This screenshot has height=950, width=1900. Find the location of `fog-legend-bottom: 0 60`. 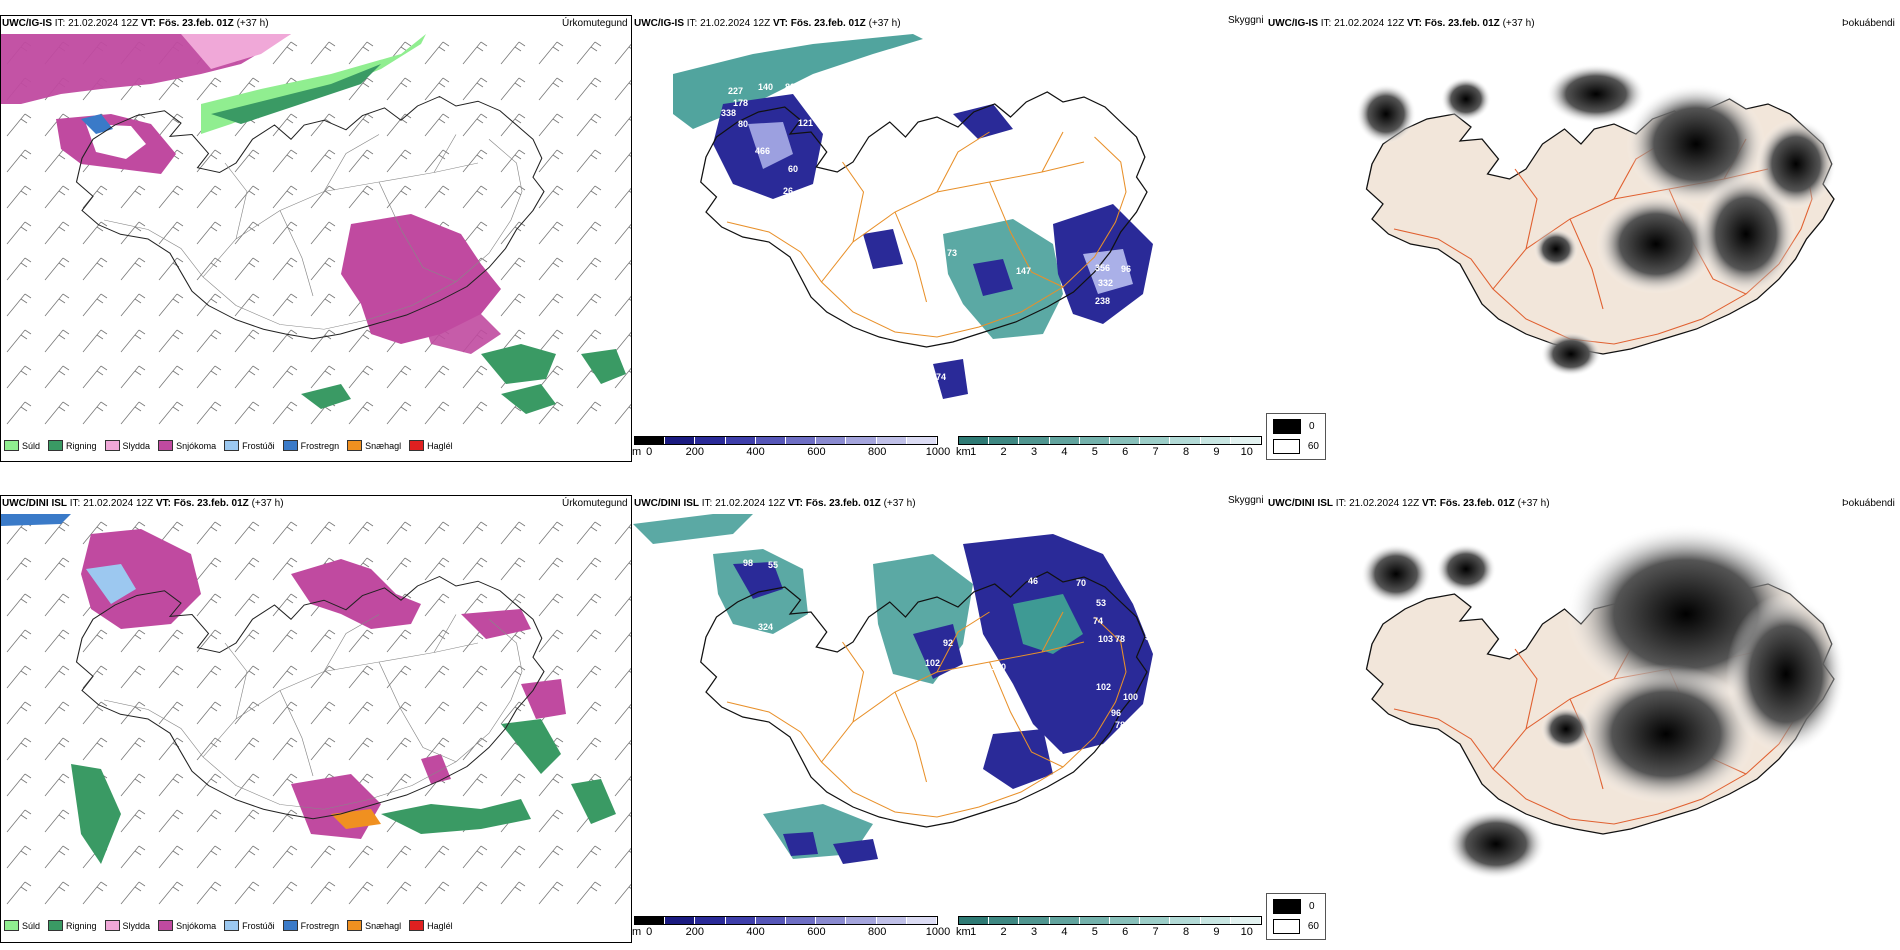

fog-legend-bottom: 0 60 is located at coordinates (1296, 916).